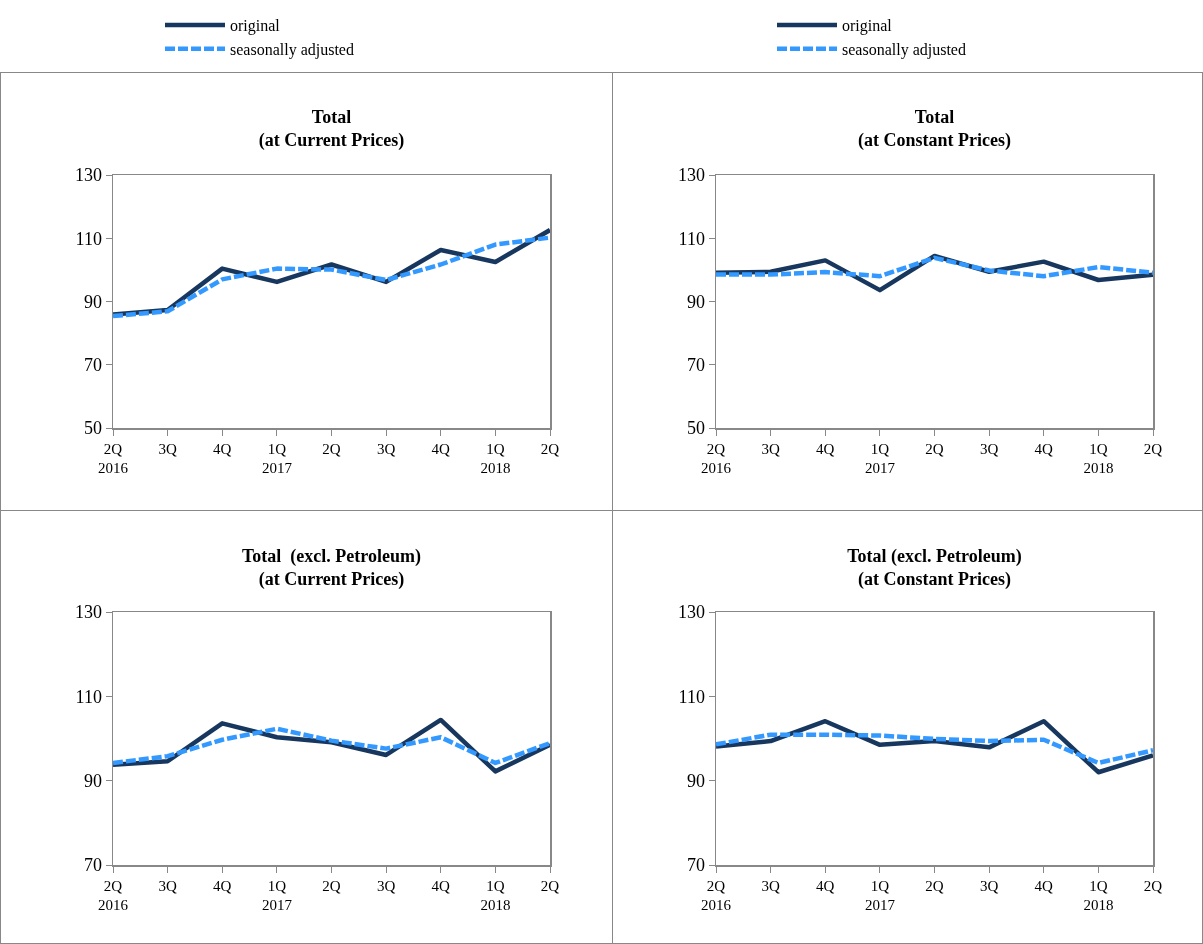 Image resolution: width=1203 pixels, height=944 pixels. Describe the element at coordinates (934, 129) in the screenshot. I see `chart-title: Total (at Constant Prices)` at that location.